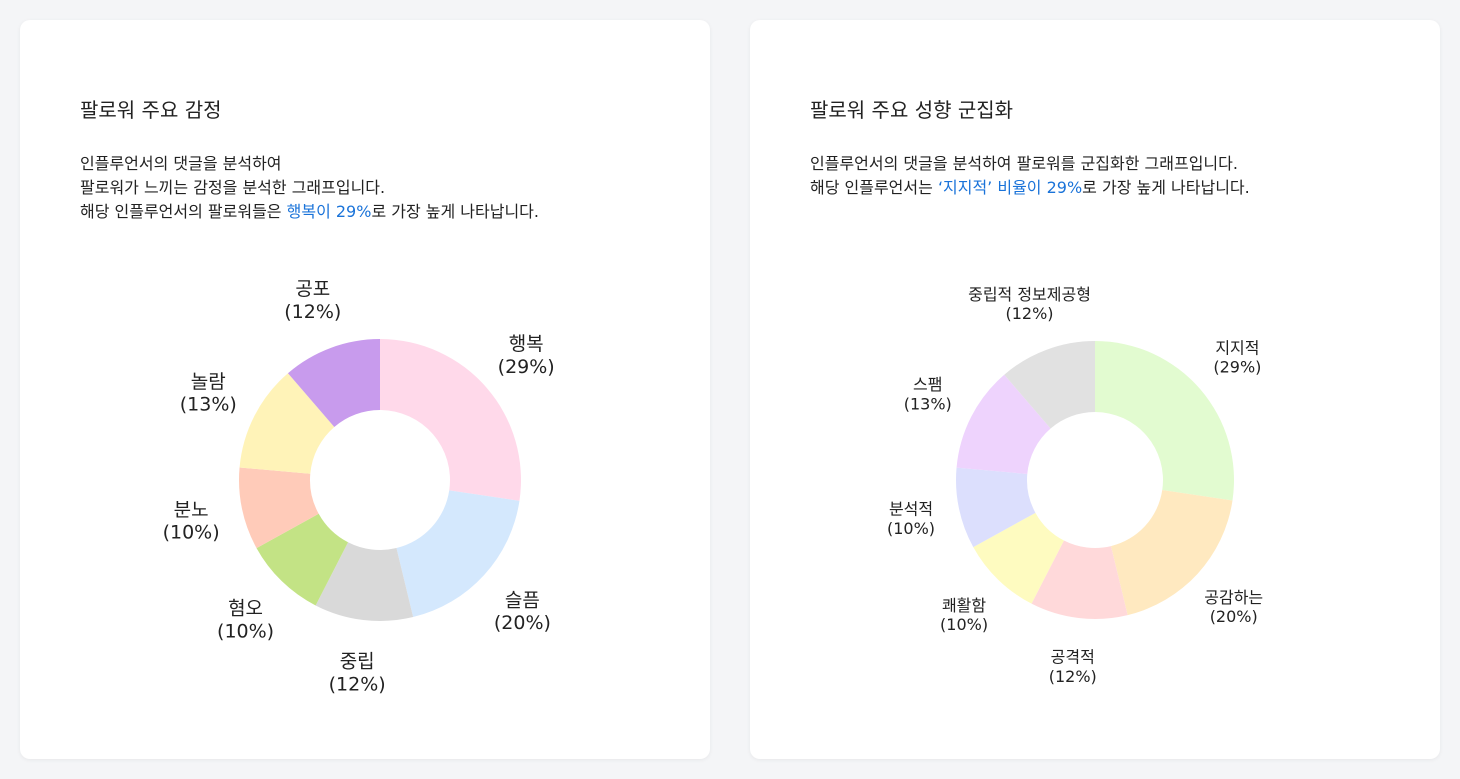 This screenshot has height=779, width=1460. I want to click on description-text: 해당 인플루언서의 팔로워들은, so click(183, 211).